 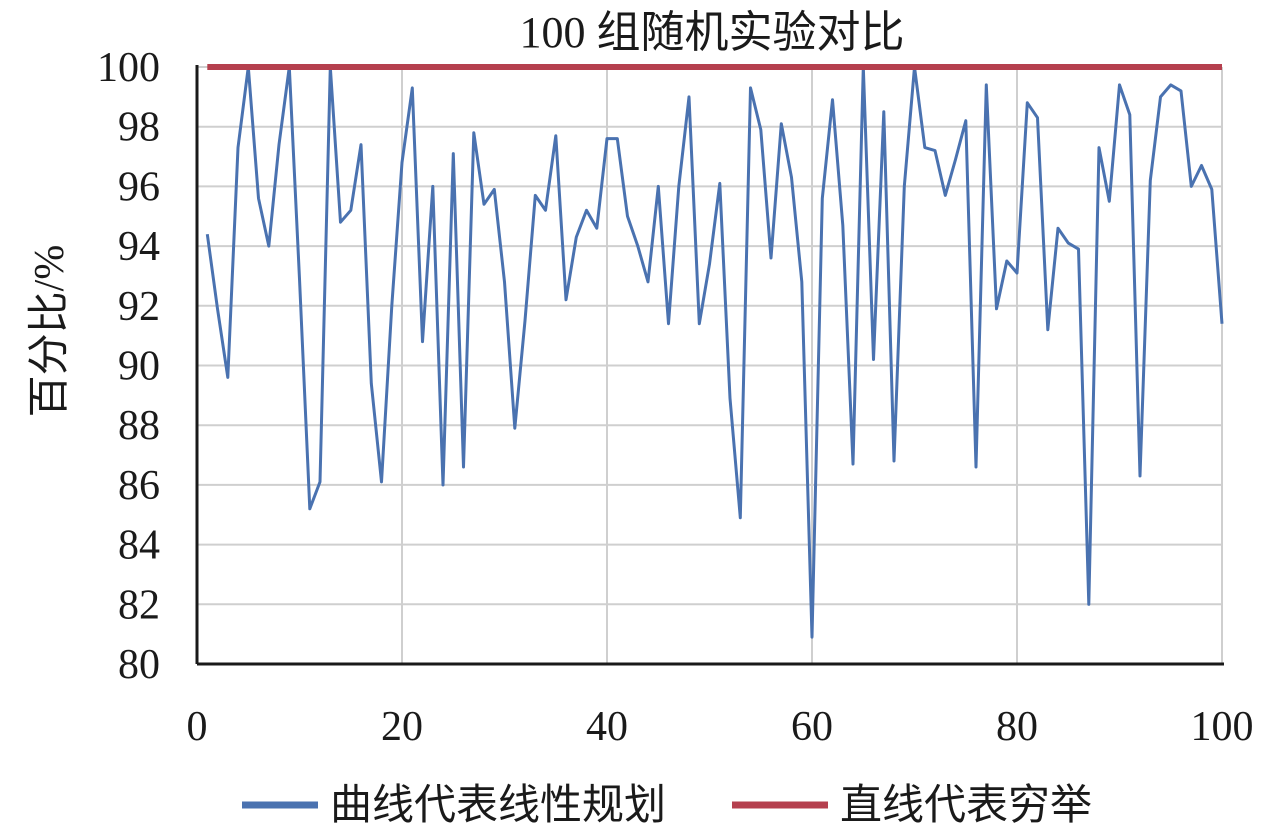 I want to click on y-tick-label: 98, so click(x=139, y=128).